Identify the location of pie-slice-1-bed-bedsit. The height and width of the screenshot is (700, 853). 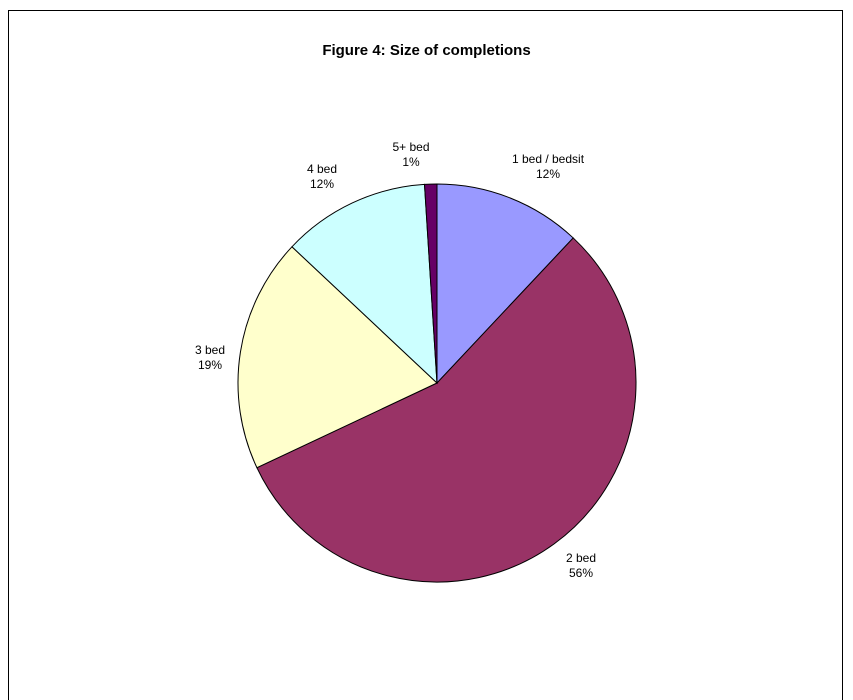
(505, 284).